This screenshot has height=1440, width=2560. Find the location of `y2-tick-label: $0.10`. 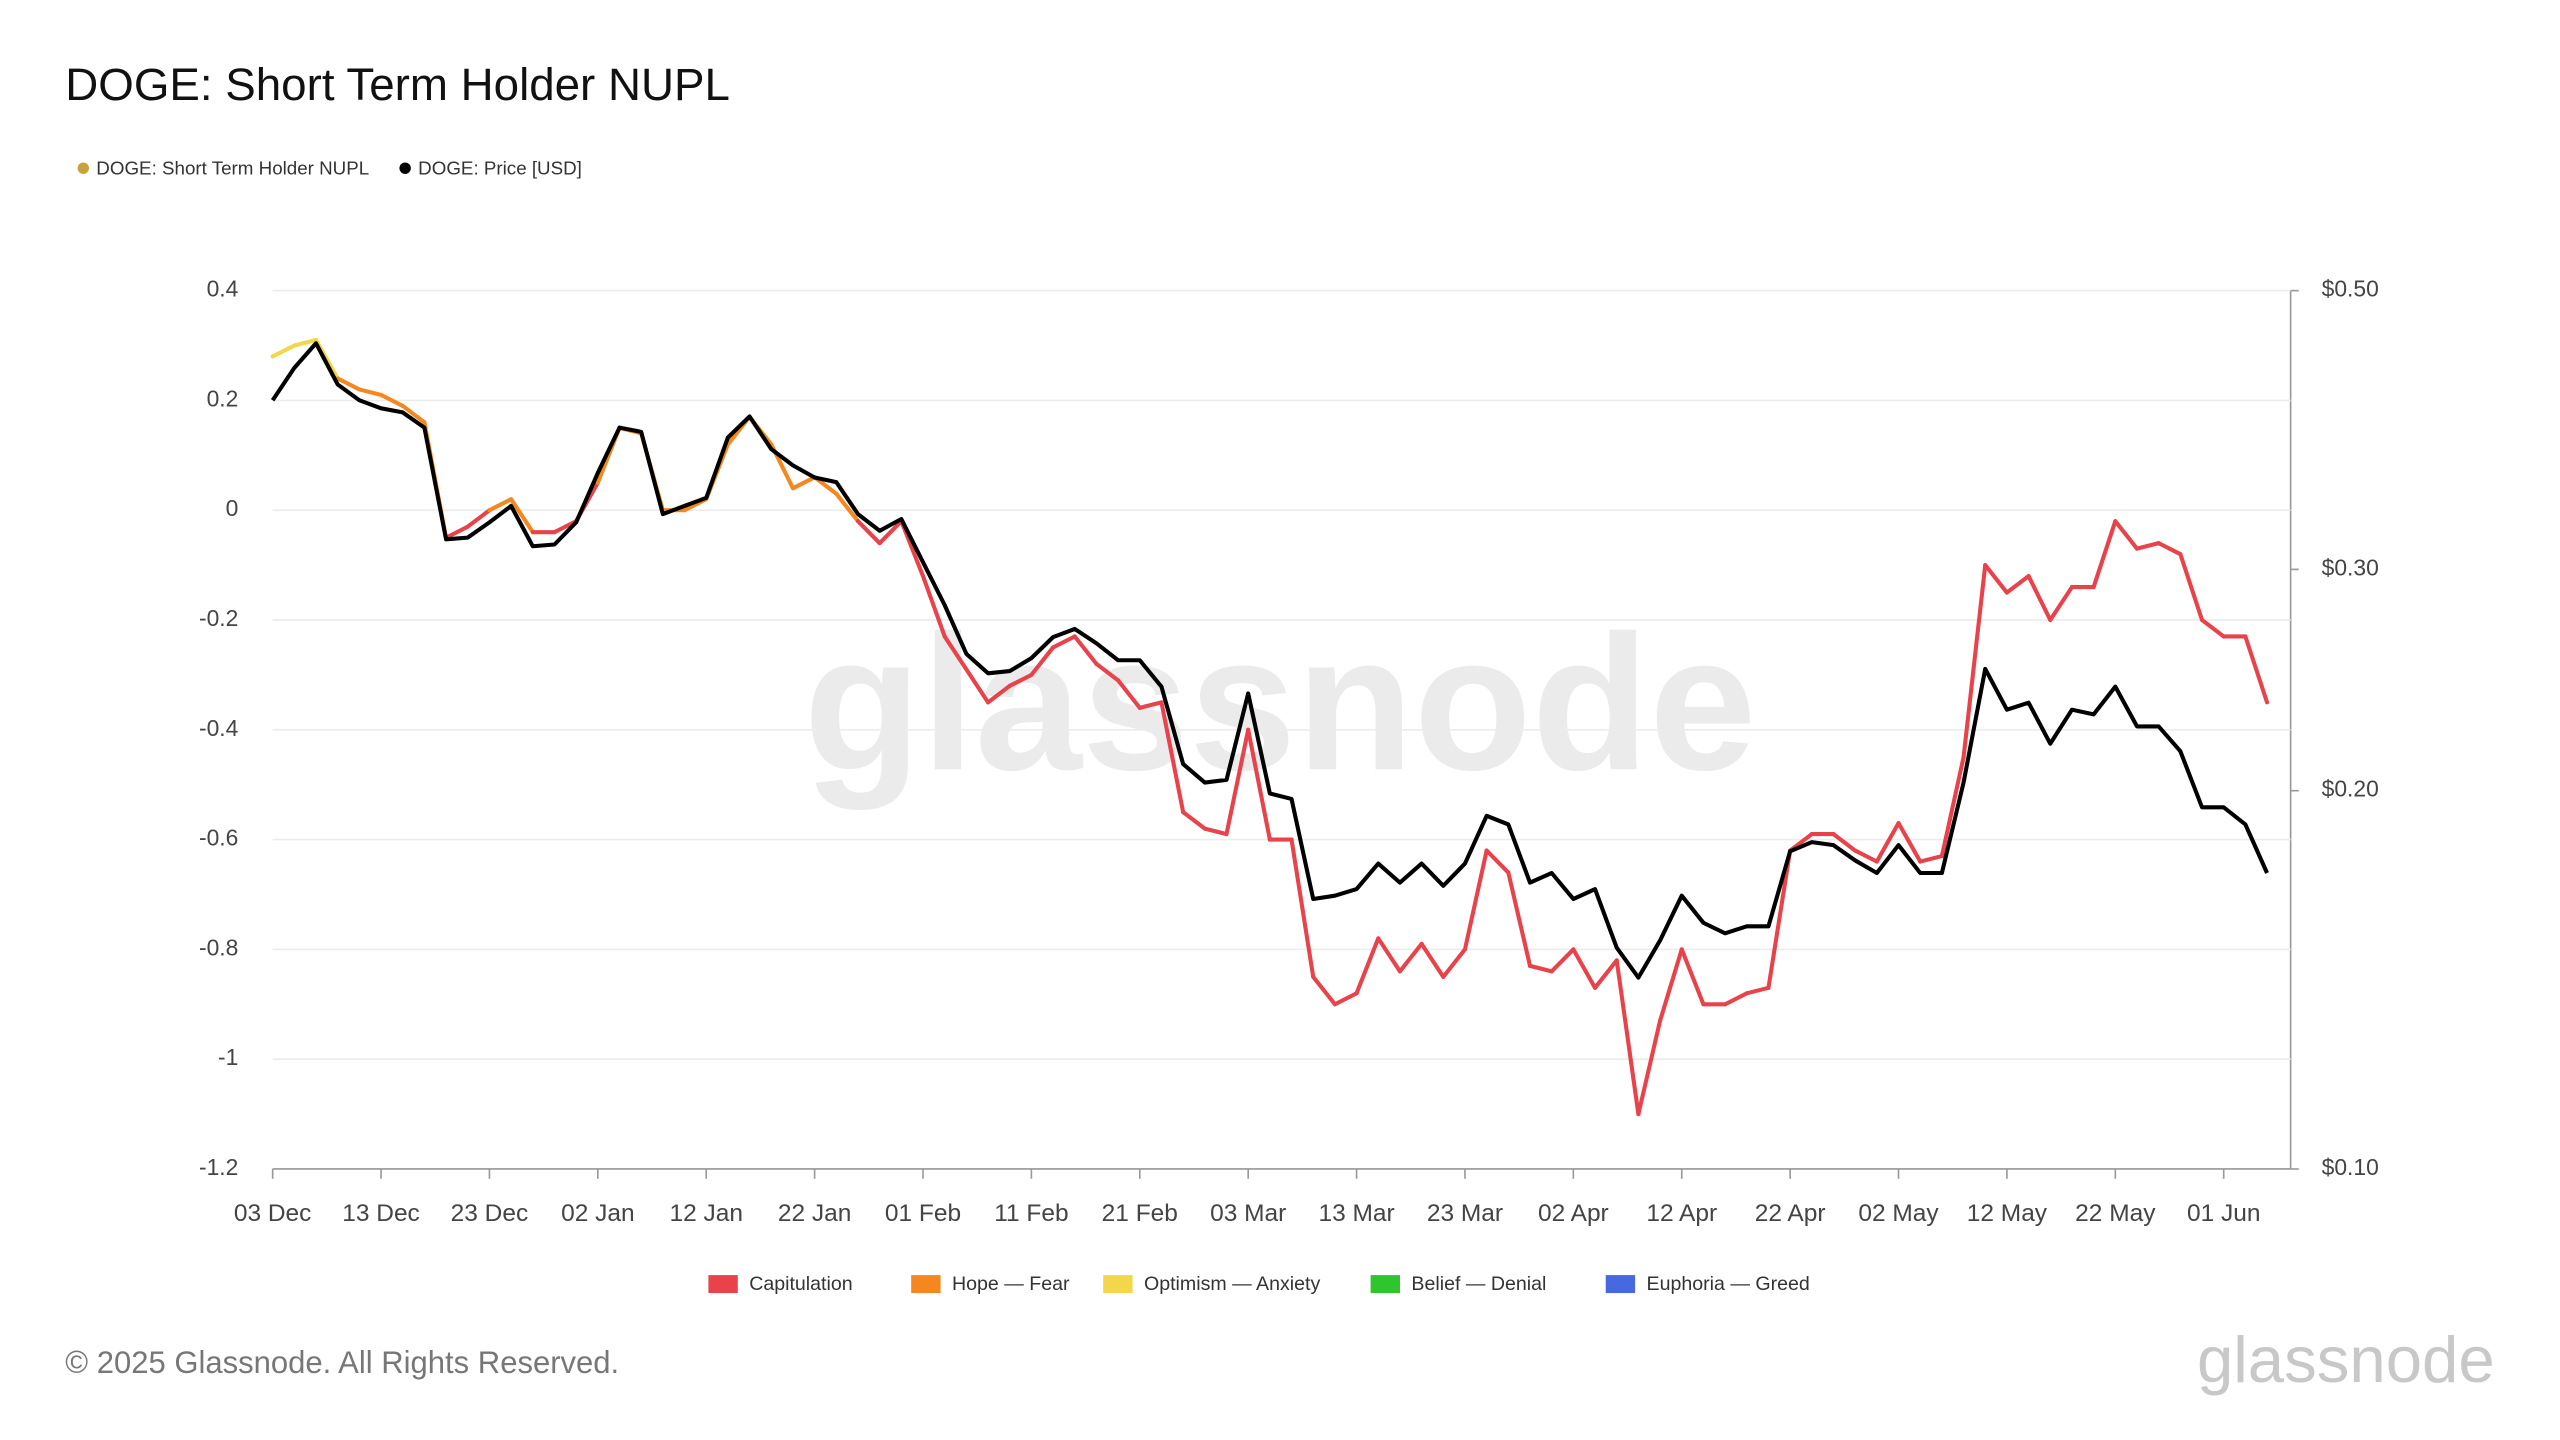

y2-tick-label: $0.10 is located at coordinates (2350, 1167).